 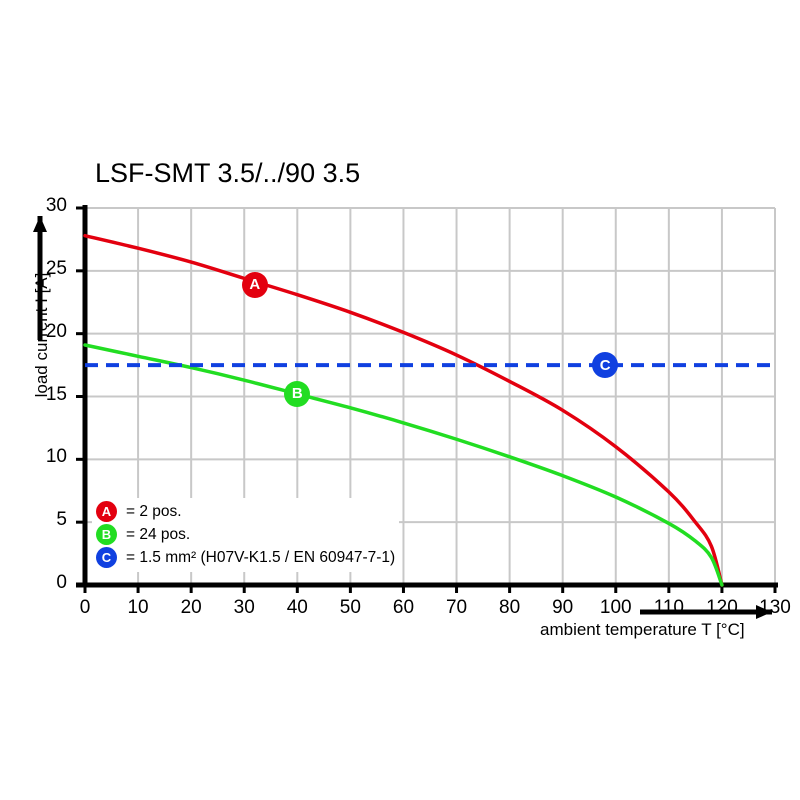 I want to click on y-tick-label: 30, so click(x=56, y=205).